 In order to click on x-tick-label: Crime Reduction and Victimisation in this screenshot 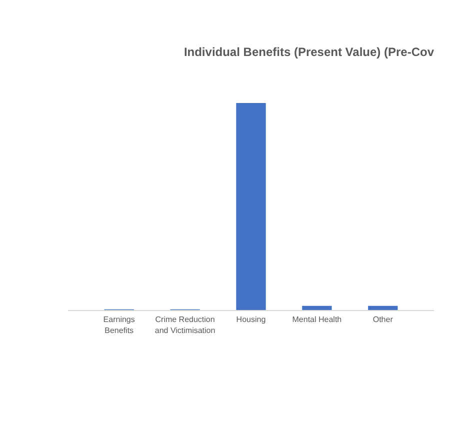, I will do `click(185, 325)`.